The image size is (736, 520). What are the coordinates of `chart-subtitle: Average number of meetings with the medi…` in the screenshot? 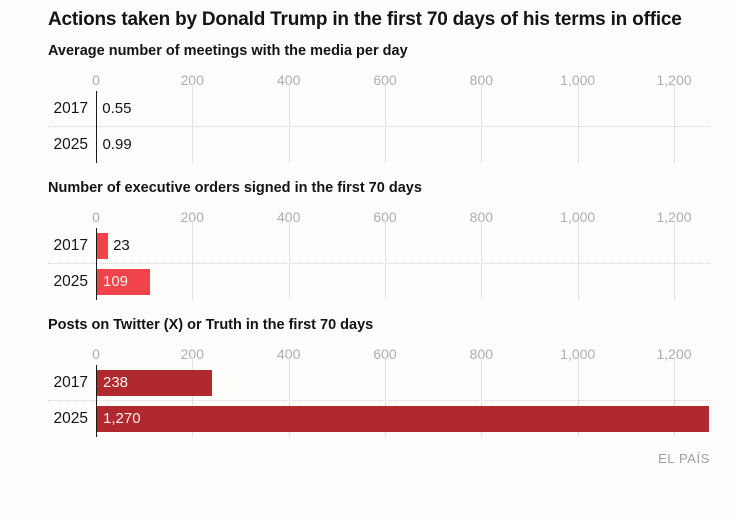 It's located at (228, 51).